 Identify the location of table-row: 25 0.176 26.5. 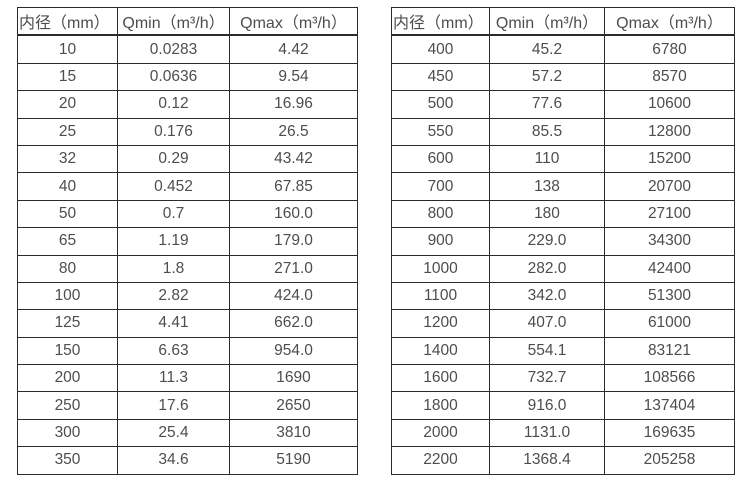
(187, 131).